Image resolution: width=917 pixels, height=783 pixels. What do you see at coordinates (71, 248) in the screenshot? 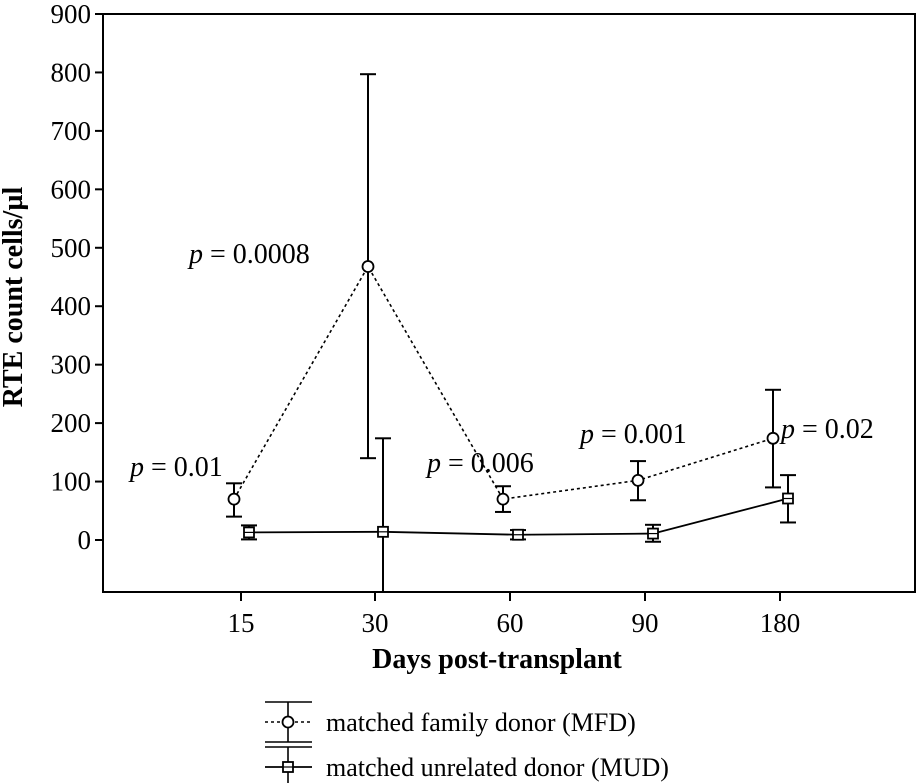
I see `y-tick-label: 500` at bounding box center [71, 248].